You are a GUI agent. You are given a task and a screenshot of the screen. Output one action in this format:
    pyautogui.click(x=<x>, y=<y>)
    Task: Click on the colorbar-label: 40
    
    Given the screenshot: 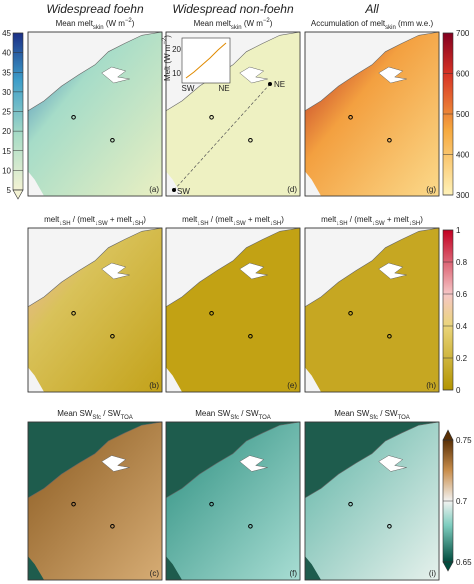 What is the action you would take?
    pyautogui.click(x=6, y=53)
    